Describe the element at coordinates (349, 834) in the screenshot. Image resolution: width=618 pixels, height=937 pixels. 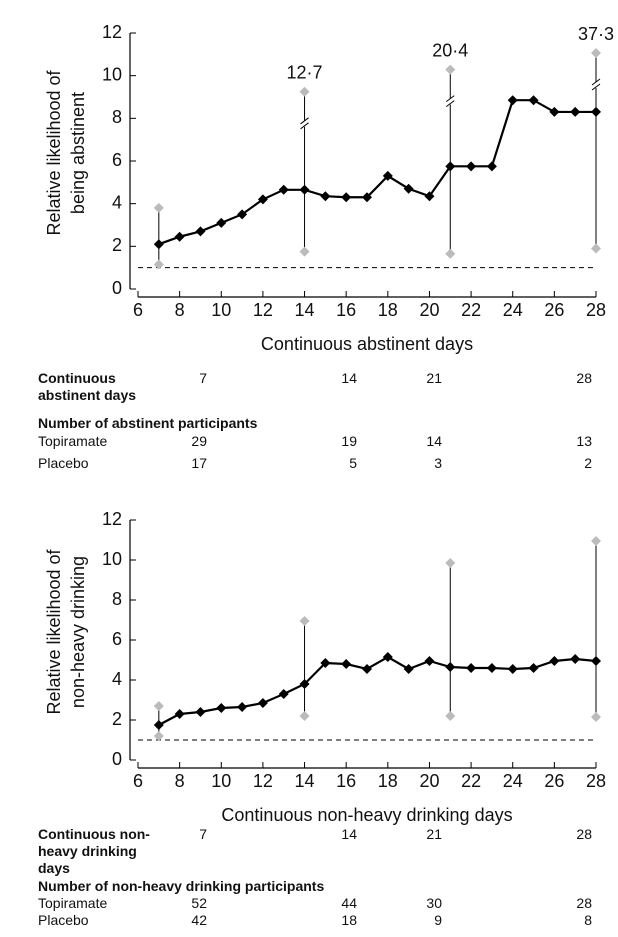
I see `header-value: 14` at that location.